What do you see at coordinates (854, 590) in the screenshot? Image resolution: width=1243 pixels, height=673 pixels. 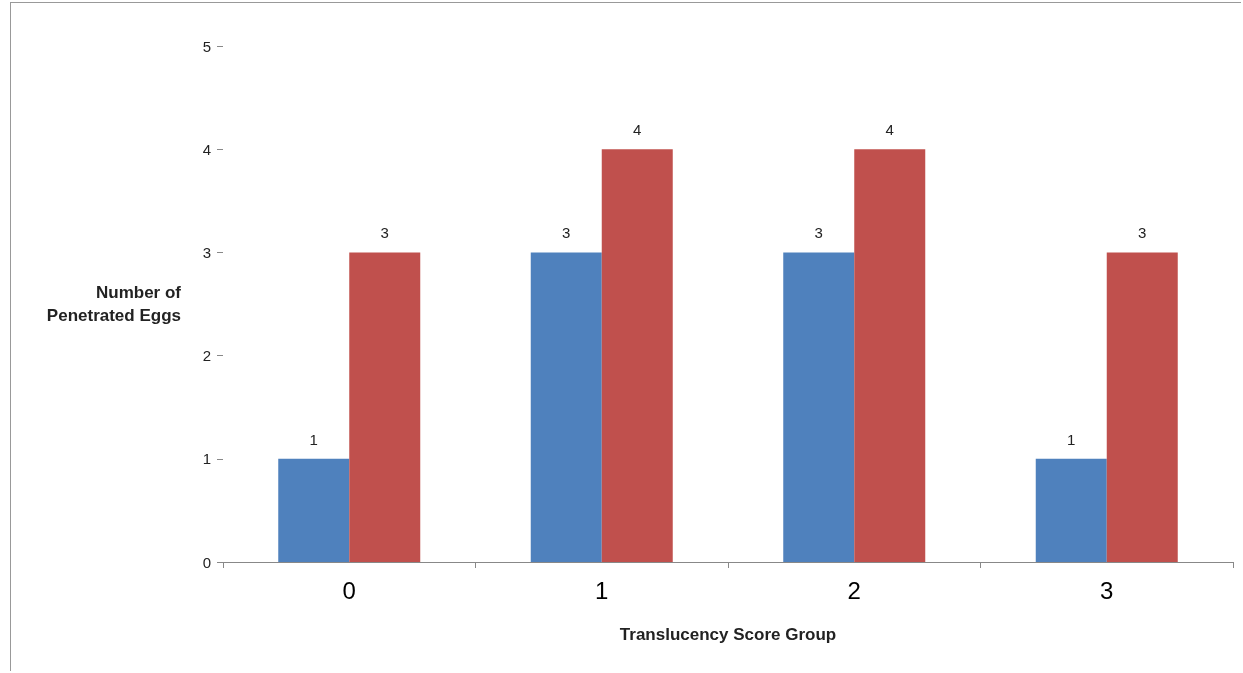 I see `x-tick-label: 2` at bounding box center [854, 590].